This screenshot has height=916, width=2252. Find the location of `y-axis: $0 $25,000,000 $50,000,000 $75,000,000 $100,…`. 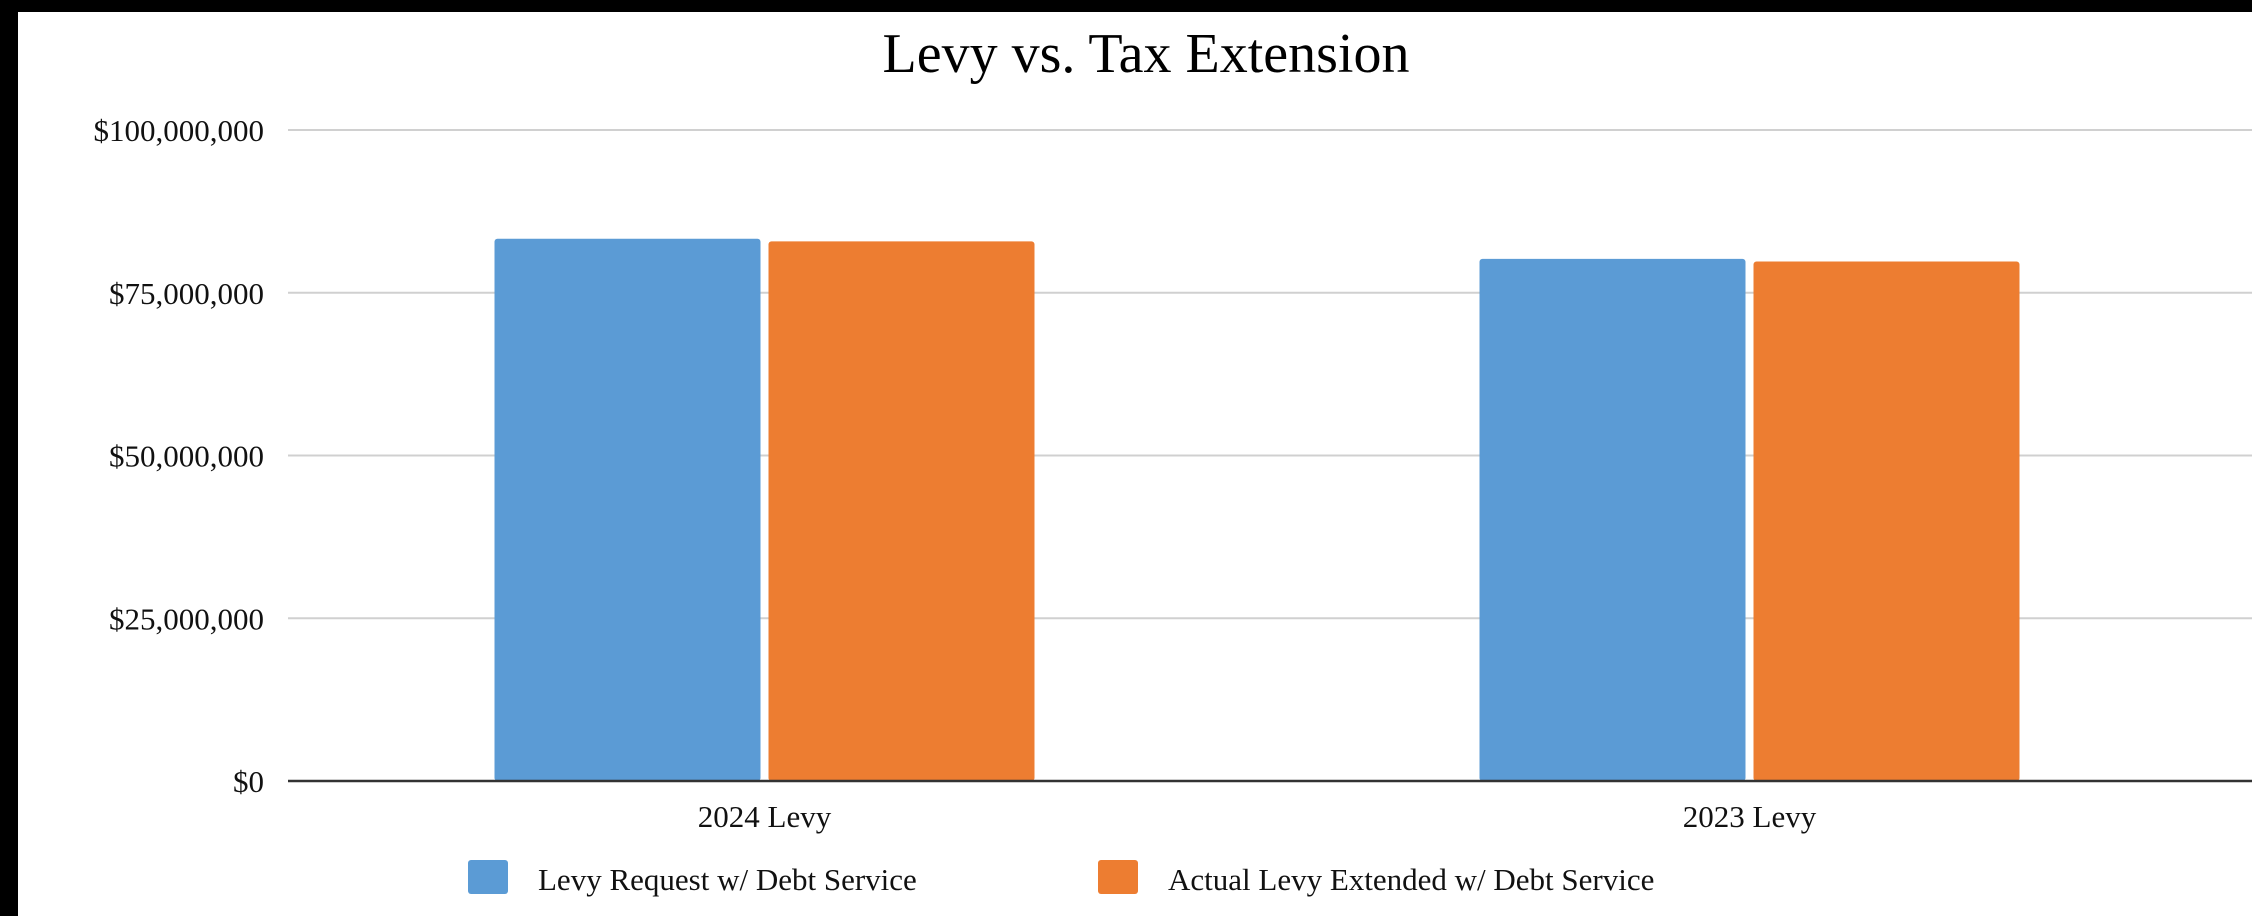

y-axis: $0 $25,000,000 $50,000,000 $75,000,000 $100,… is located at coordinates (179, 456).